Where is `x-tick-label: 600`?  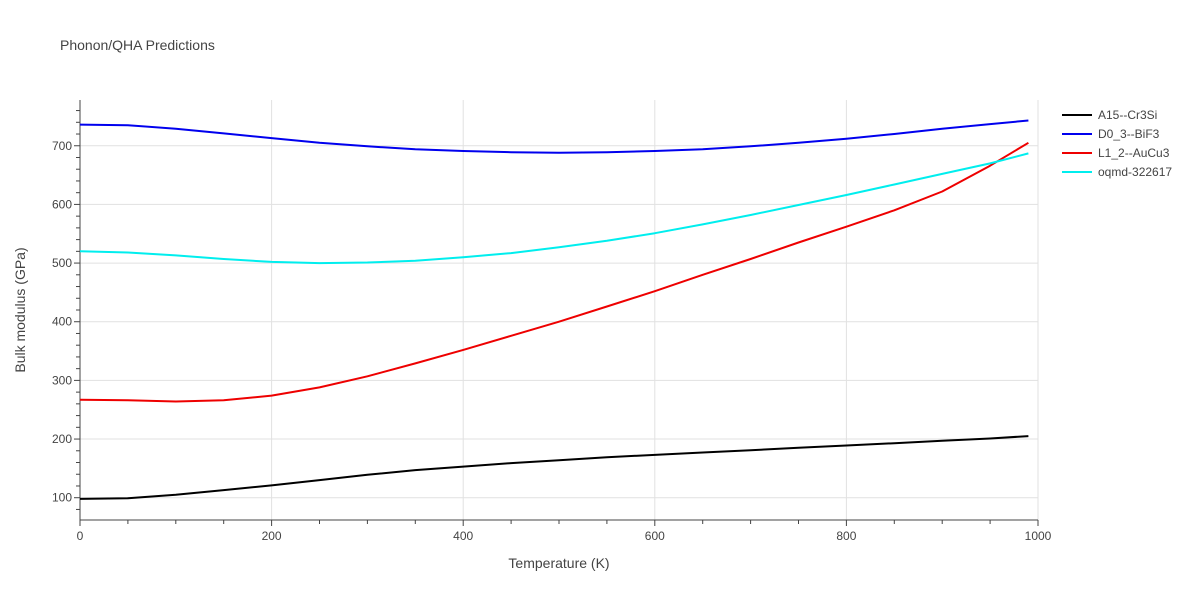 x-tick-label: 600 is located at coordinates (655, 536).